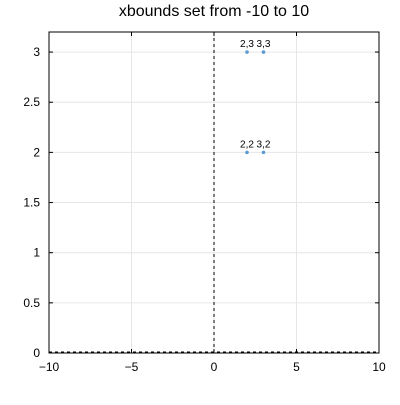  I want to click on x-tick-label: 5, so click(296, 367).